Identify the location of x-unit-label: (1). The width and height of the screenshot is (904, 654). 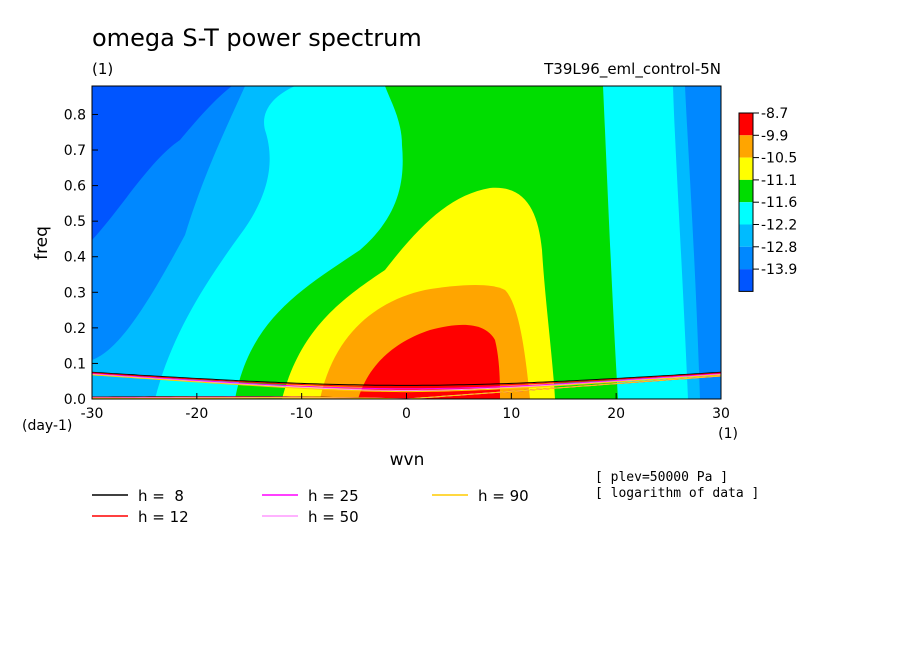
(728, 434).